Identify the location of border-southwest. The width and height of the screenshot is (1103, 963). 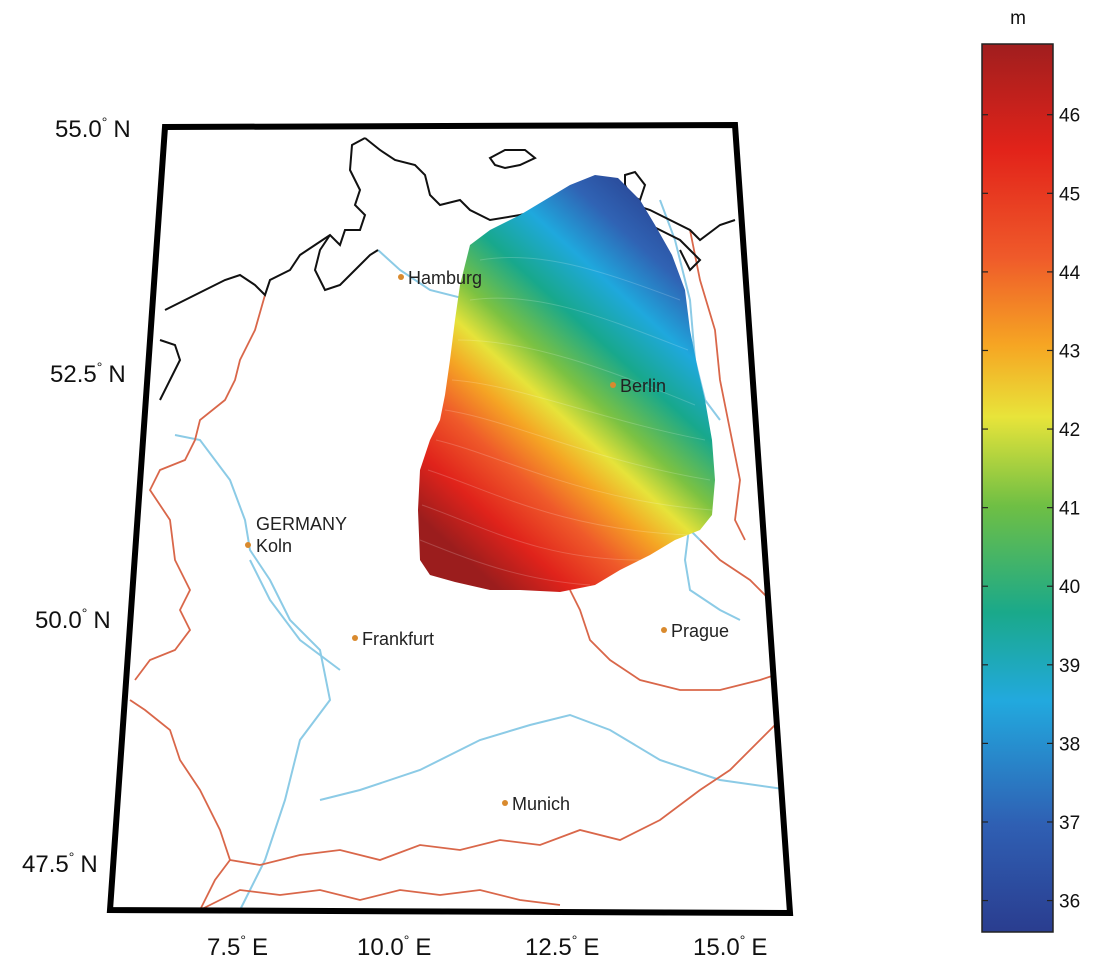
(180, 805).